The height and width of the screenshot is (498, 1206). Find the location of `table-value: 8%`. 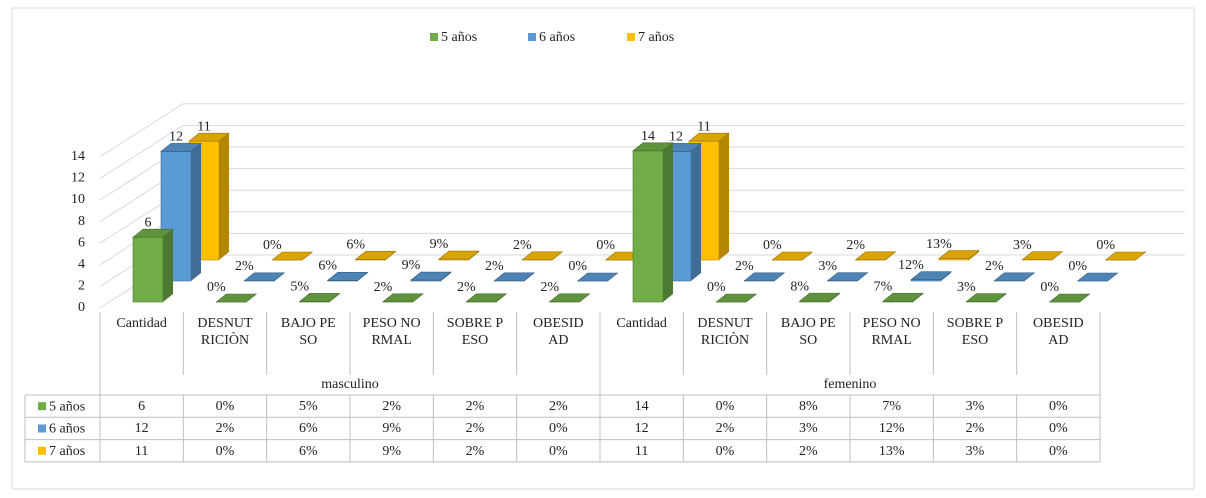

table-value: 8% is located at coordinates (808, 406).